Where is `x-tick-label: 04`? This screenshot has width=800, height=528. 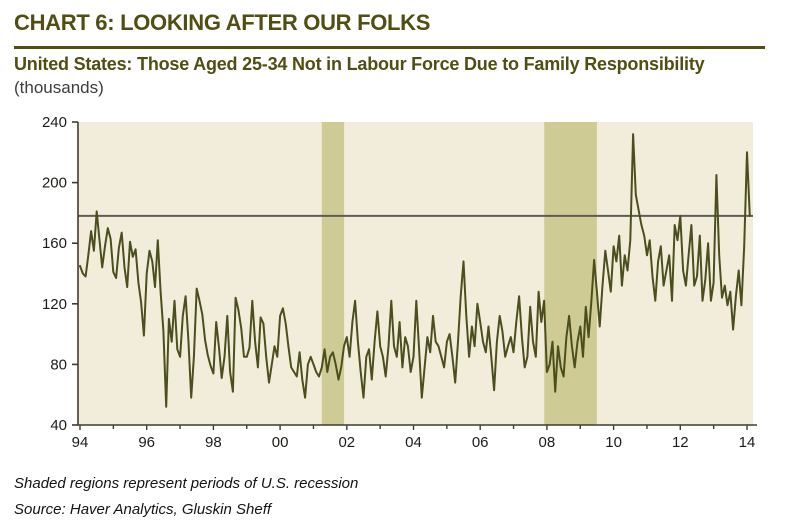 x-tick-label: 04 is located at coordinates (413, 442).